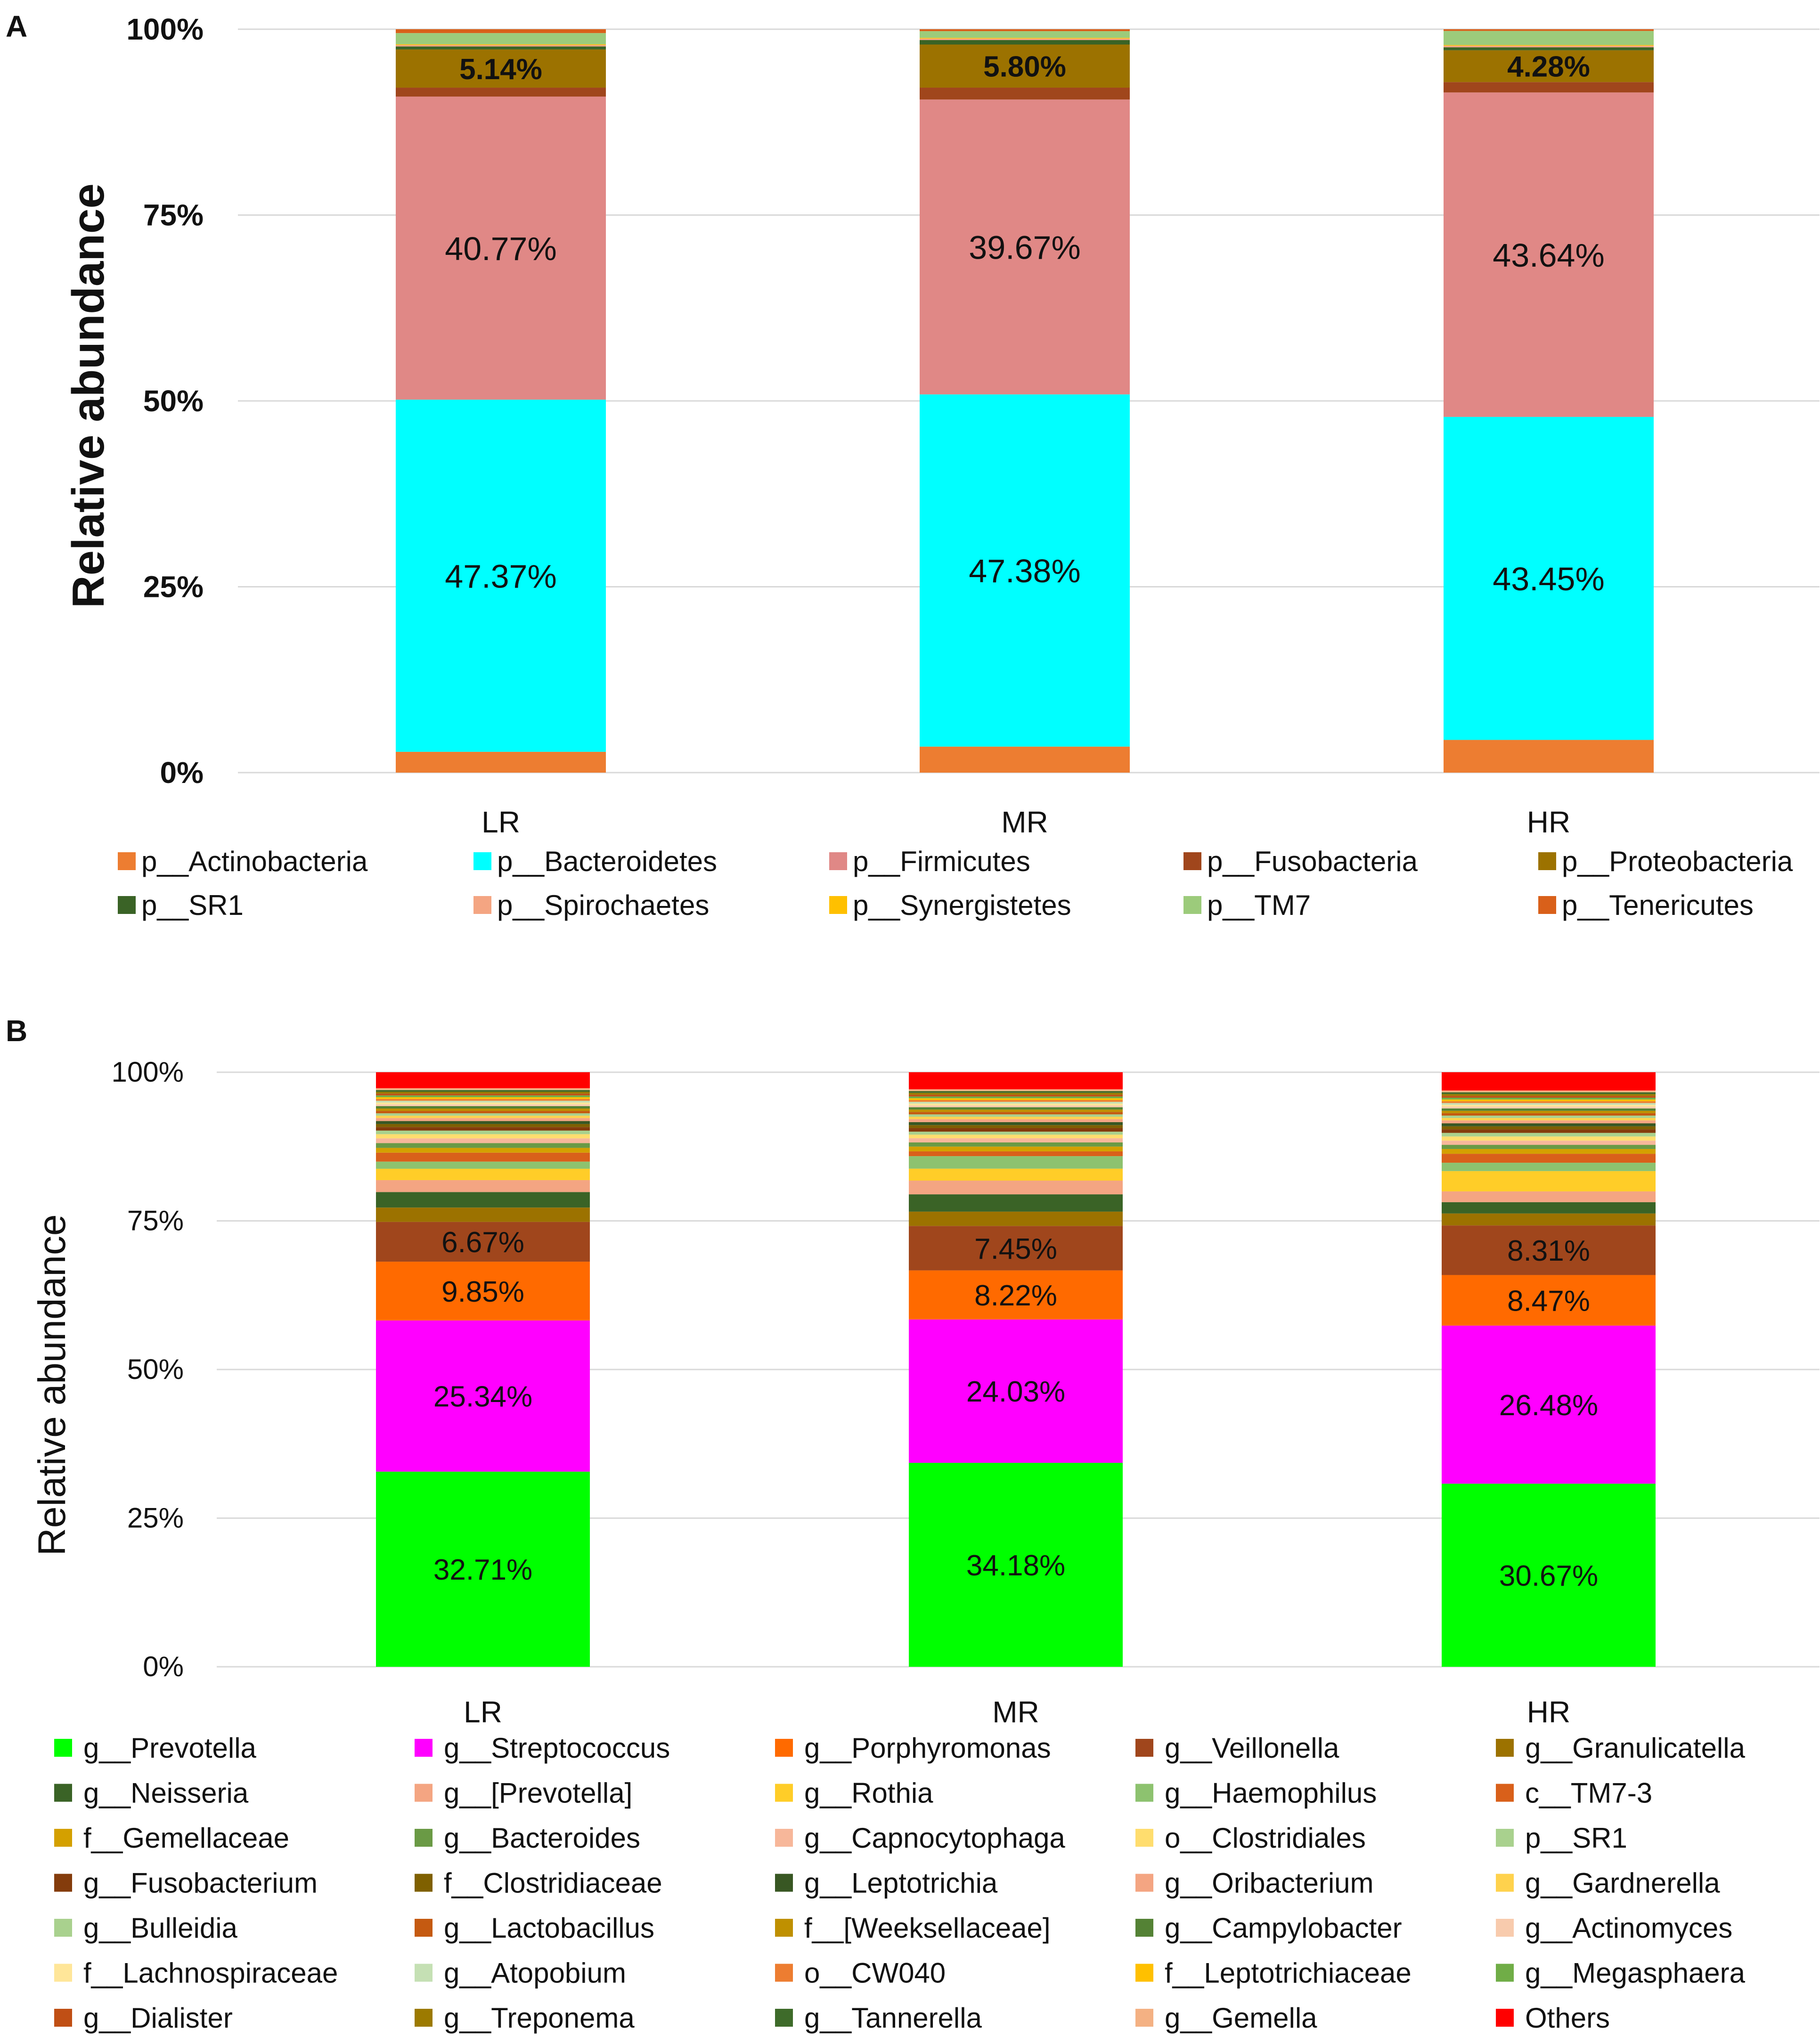  What do you see at coordinates (535, 1973) in the screenshot?
I see `legend-label: g__Atopobium` at bounding box center [535, 1973].